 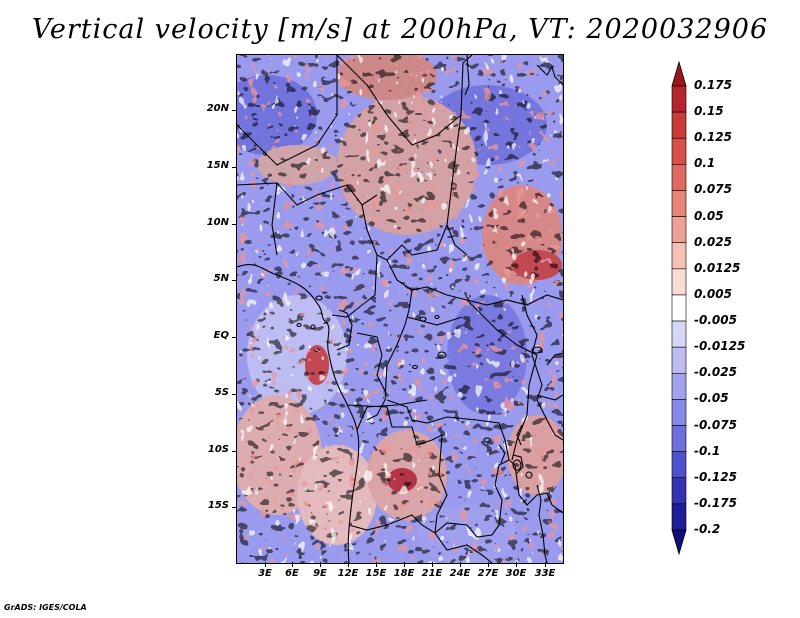 What do you see at coordinates (711, 398) in the screenshot?
I see `colorbar-label: -0.05` at bounding box center [711, 398].